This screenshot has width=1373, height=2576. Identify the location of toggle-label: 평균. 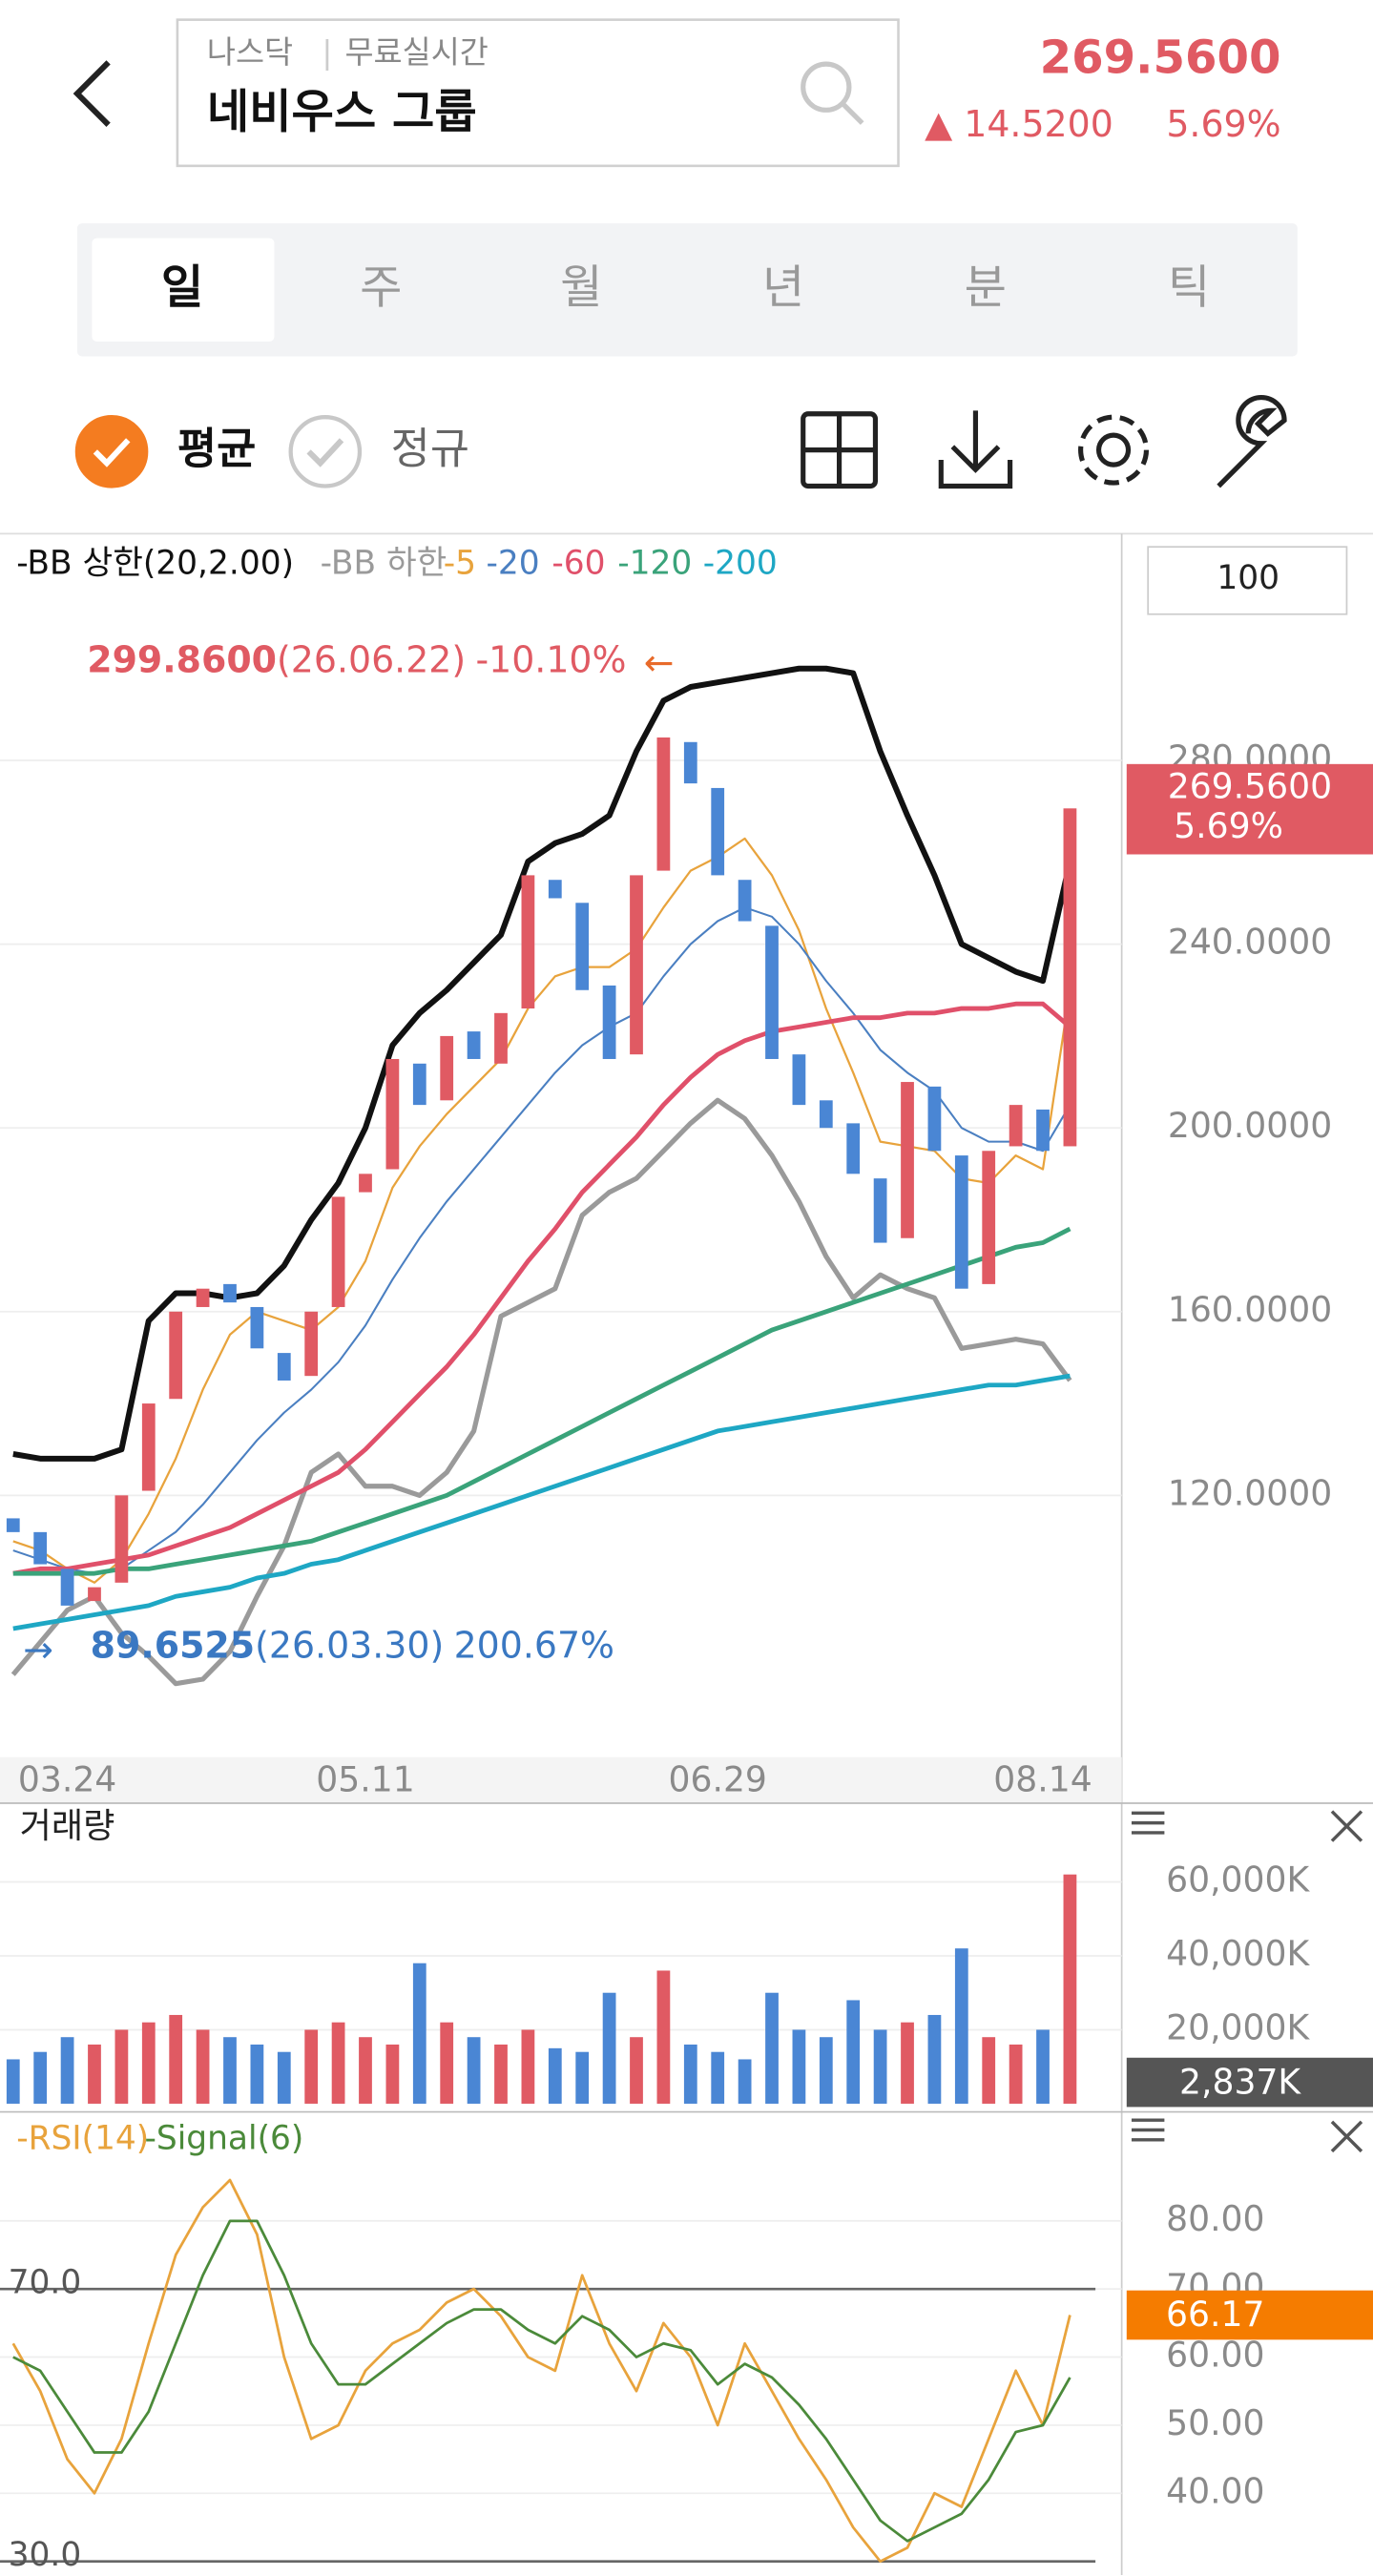
(216, 448).